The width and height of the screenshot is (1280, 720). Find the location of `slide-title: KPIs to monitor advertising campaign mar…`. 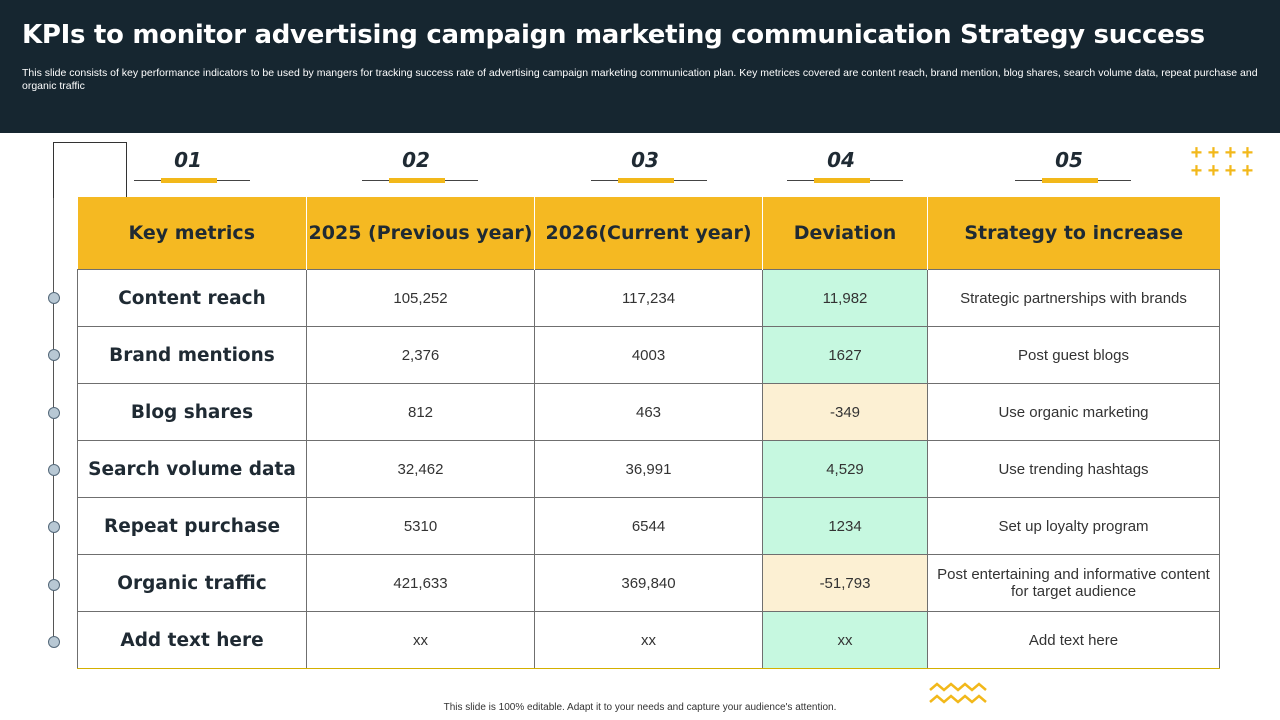

slide-title: KPIs to monitor advertising campaign mar… is located at coordinates (613, 35).